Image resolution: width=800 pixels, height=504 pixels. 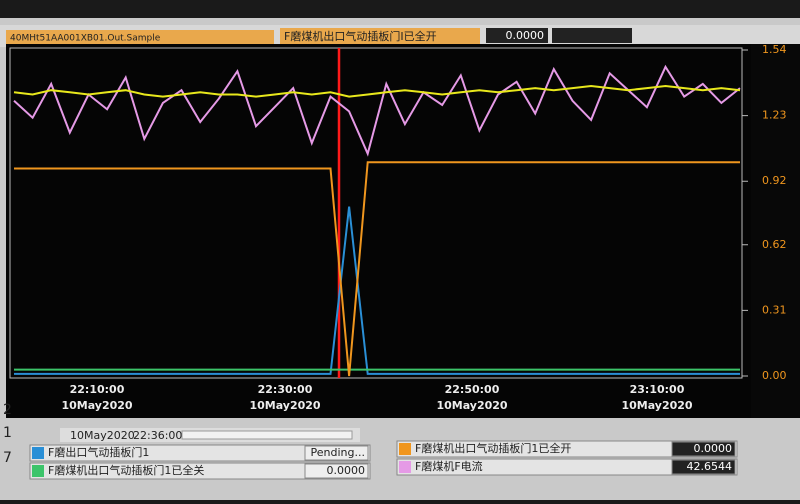 I want to click on empty-box, so click(x=592, y=35).